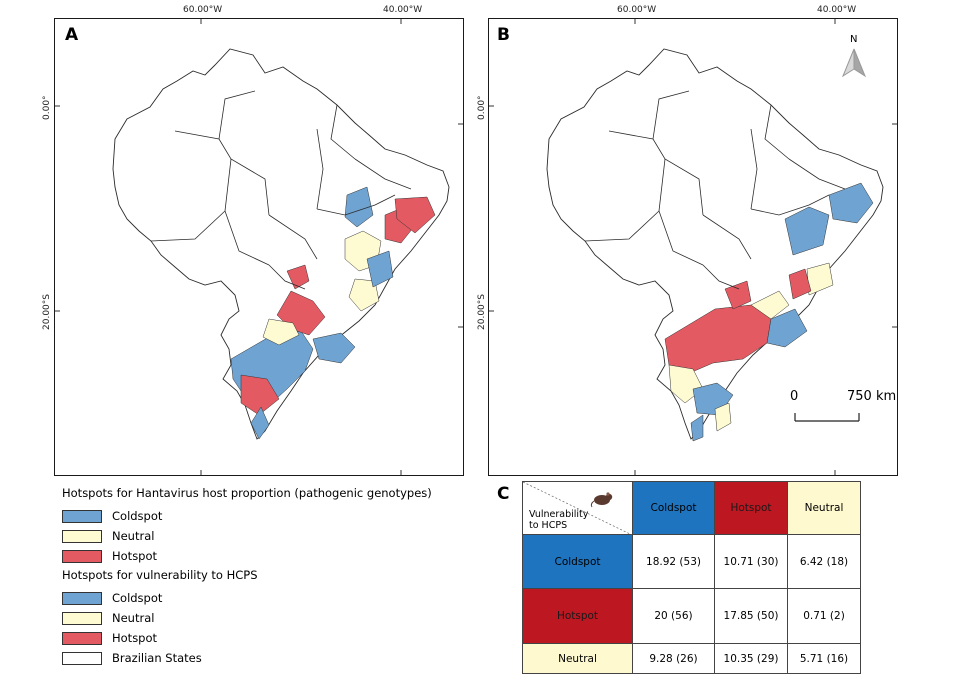  I want to click on panel-letter-b: B, so click(503, 35).